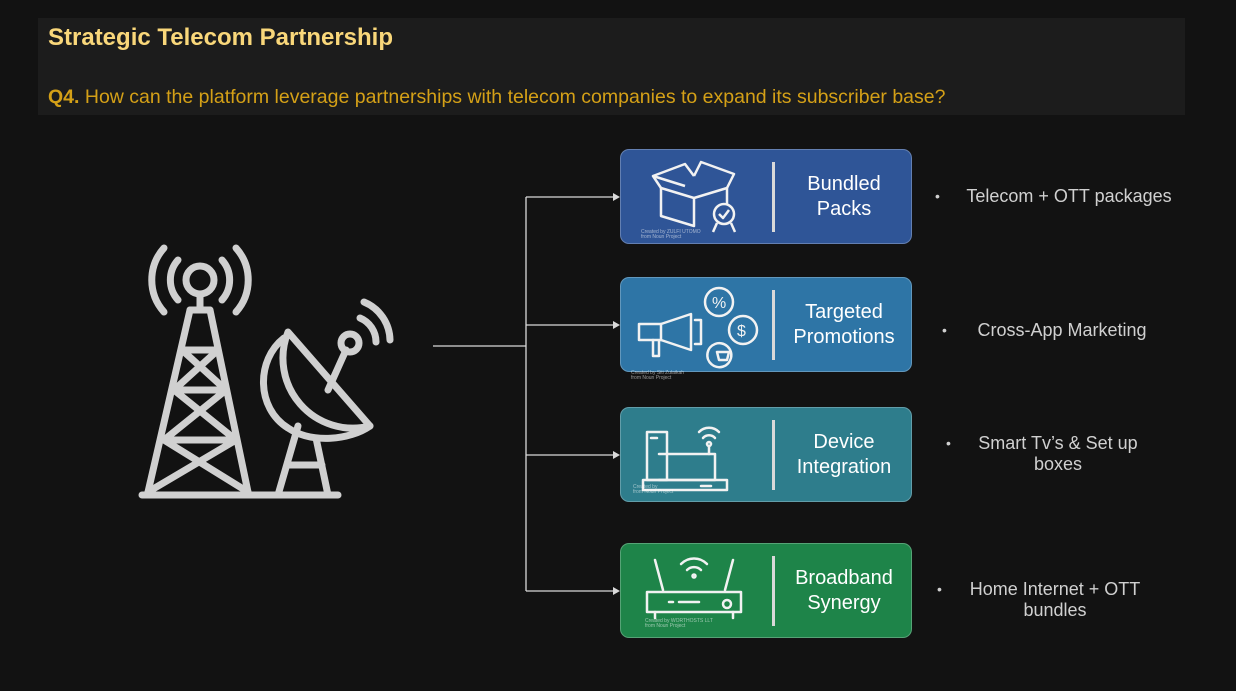  What do you see at coordinates (698, 327) in the screenshot?
I see `megaphone-icon: % $` at bounding box center [698, 327].